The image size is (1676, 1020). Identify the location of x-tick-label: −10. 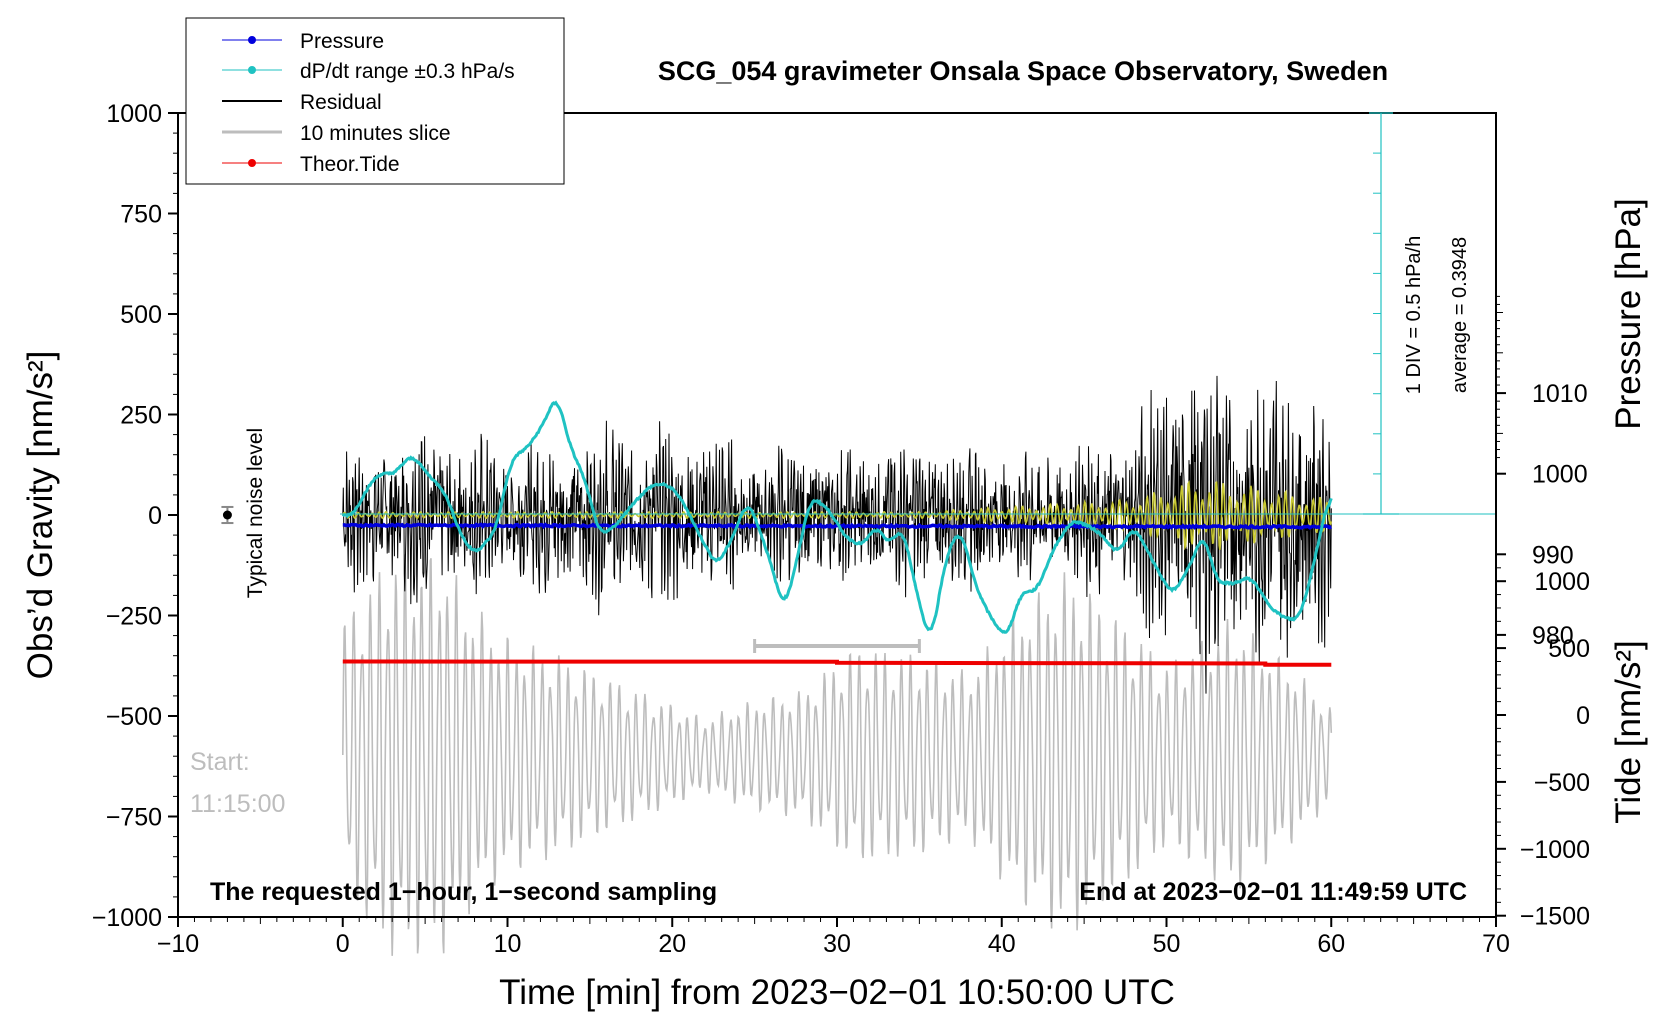
(178, 944).